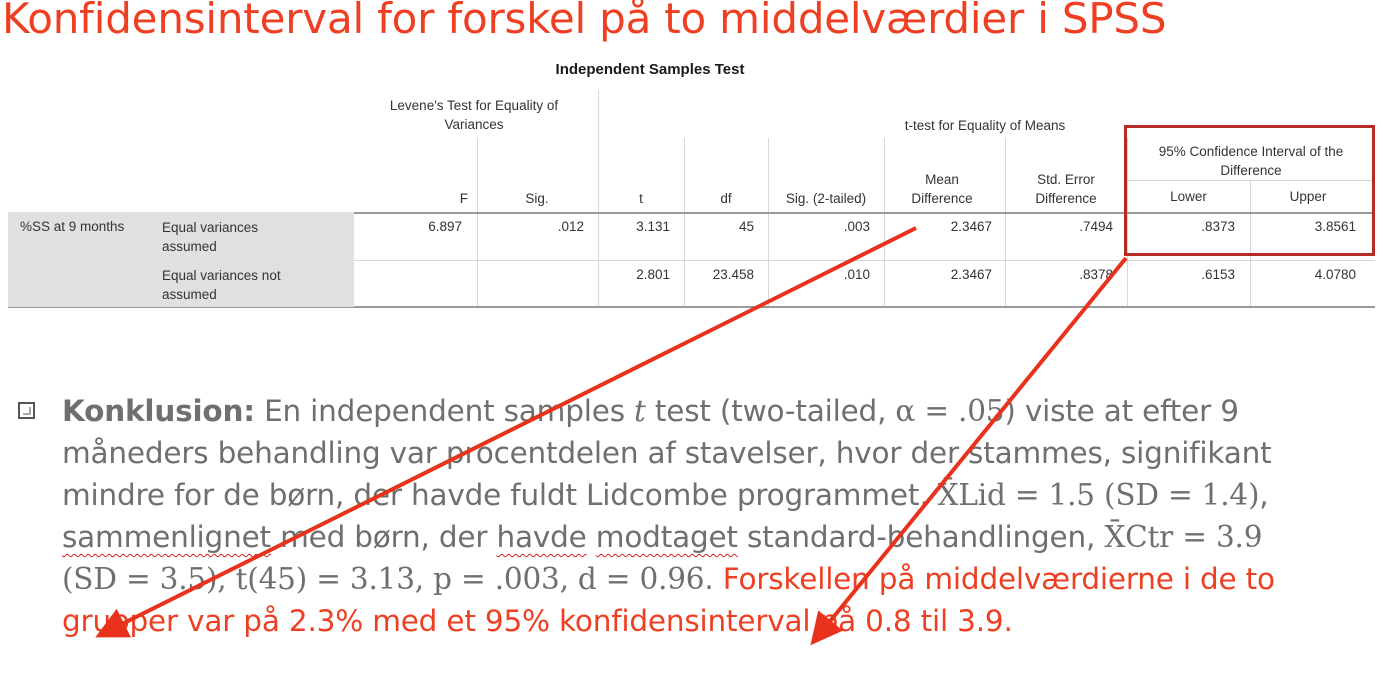 Image resolution: width=1383 pixels, height=684 pixels. Describe the element at coordinates (158, 411) in the screenshot. I see `conclusion-lead: Konklusion:` at that location.